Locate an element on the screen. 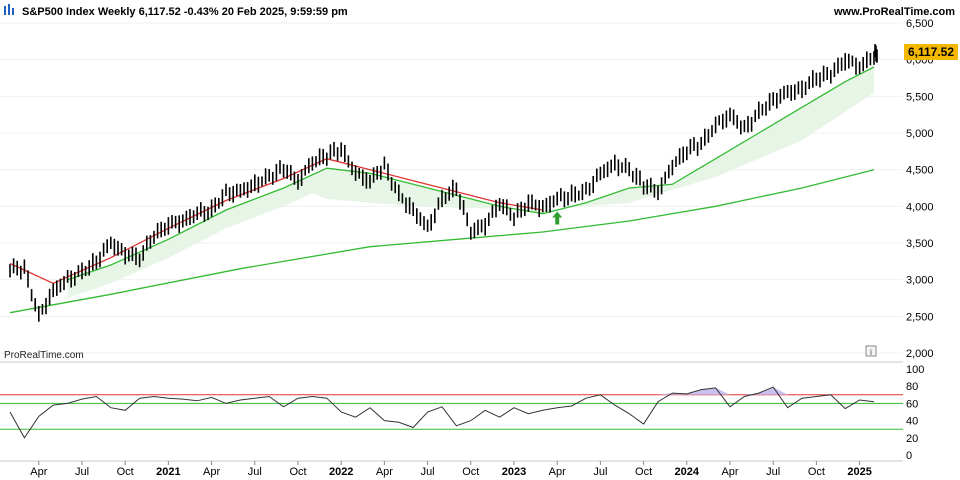 The height and width of the screenshot is (480, 960). oscillator-tick-label: 0 is located at coordinates (909, 456).